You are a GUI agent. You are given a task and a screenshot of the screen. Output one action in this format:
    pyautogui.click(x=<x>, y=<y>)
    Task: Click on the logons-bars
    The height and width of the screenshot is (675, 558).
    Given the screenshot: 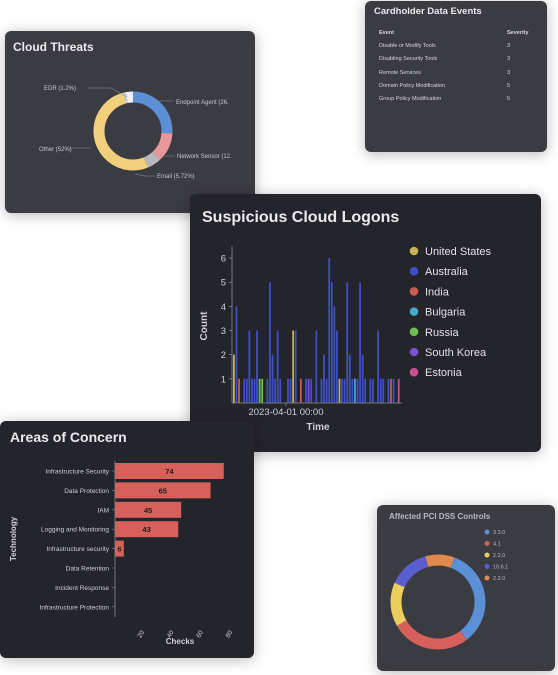 What is the action you would take?
    pyautogui.click(x=316, y=330)
    